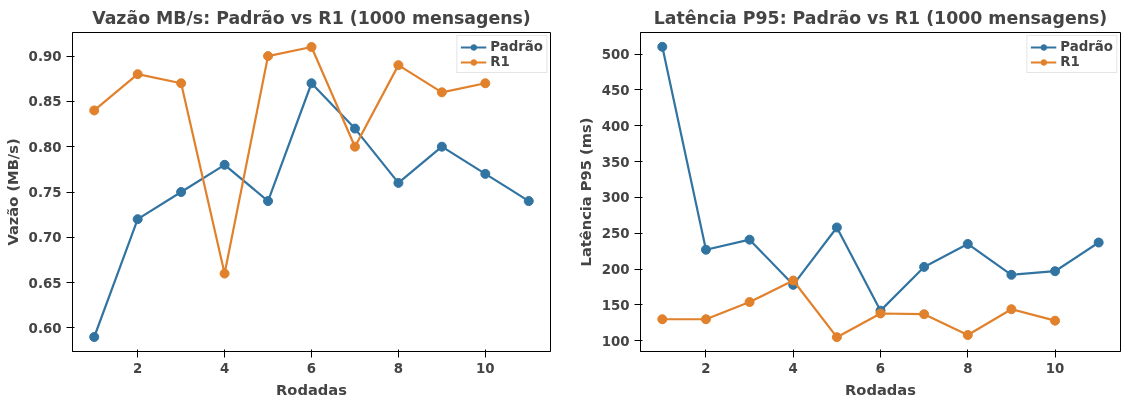 The height and width of the screenshot is (403, 1129). What do you see at coordinates (45, 328) in the screenshot?
I see `y-tick-label: 0.60` at bounding box center [45, 328].